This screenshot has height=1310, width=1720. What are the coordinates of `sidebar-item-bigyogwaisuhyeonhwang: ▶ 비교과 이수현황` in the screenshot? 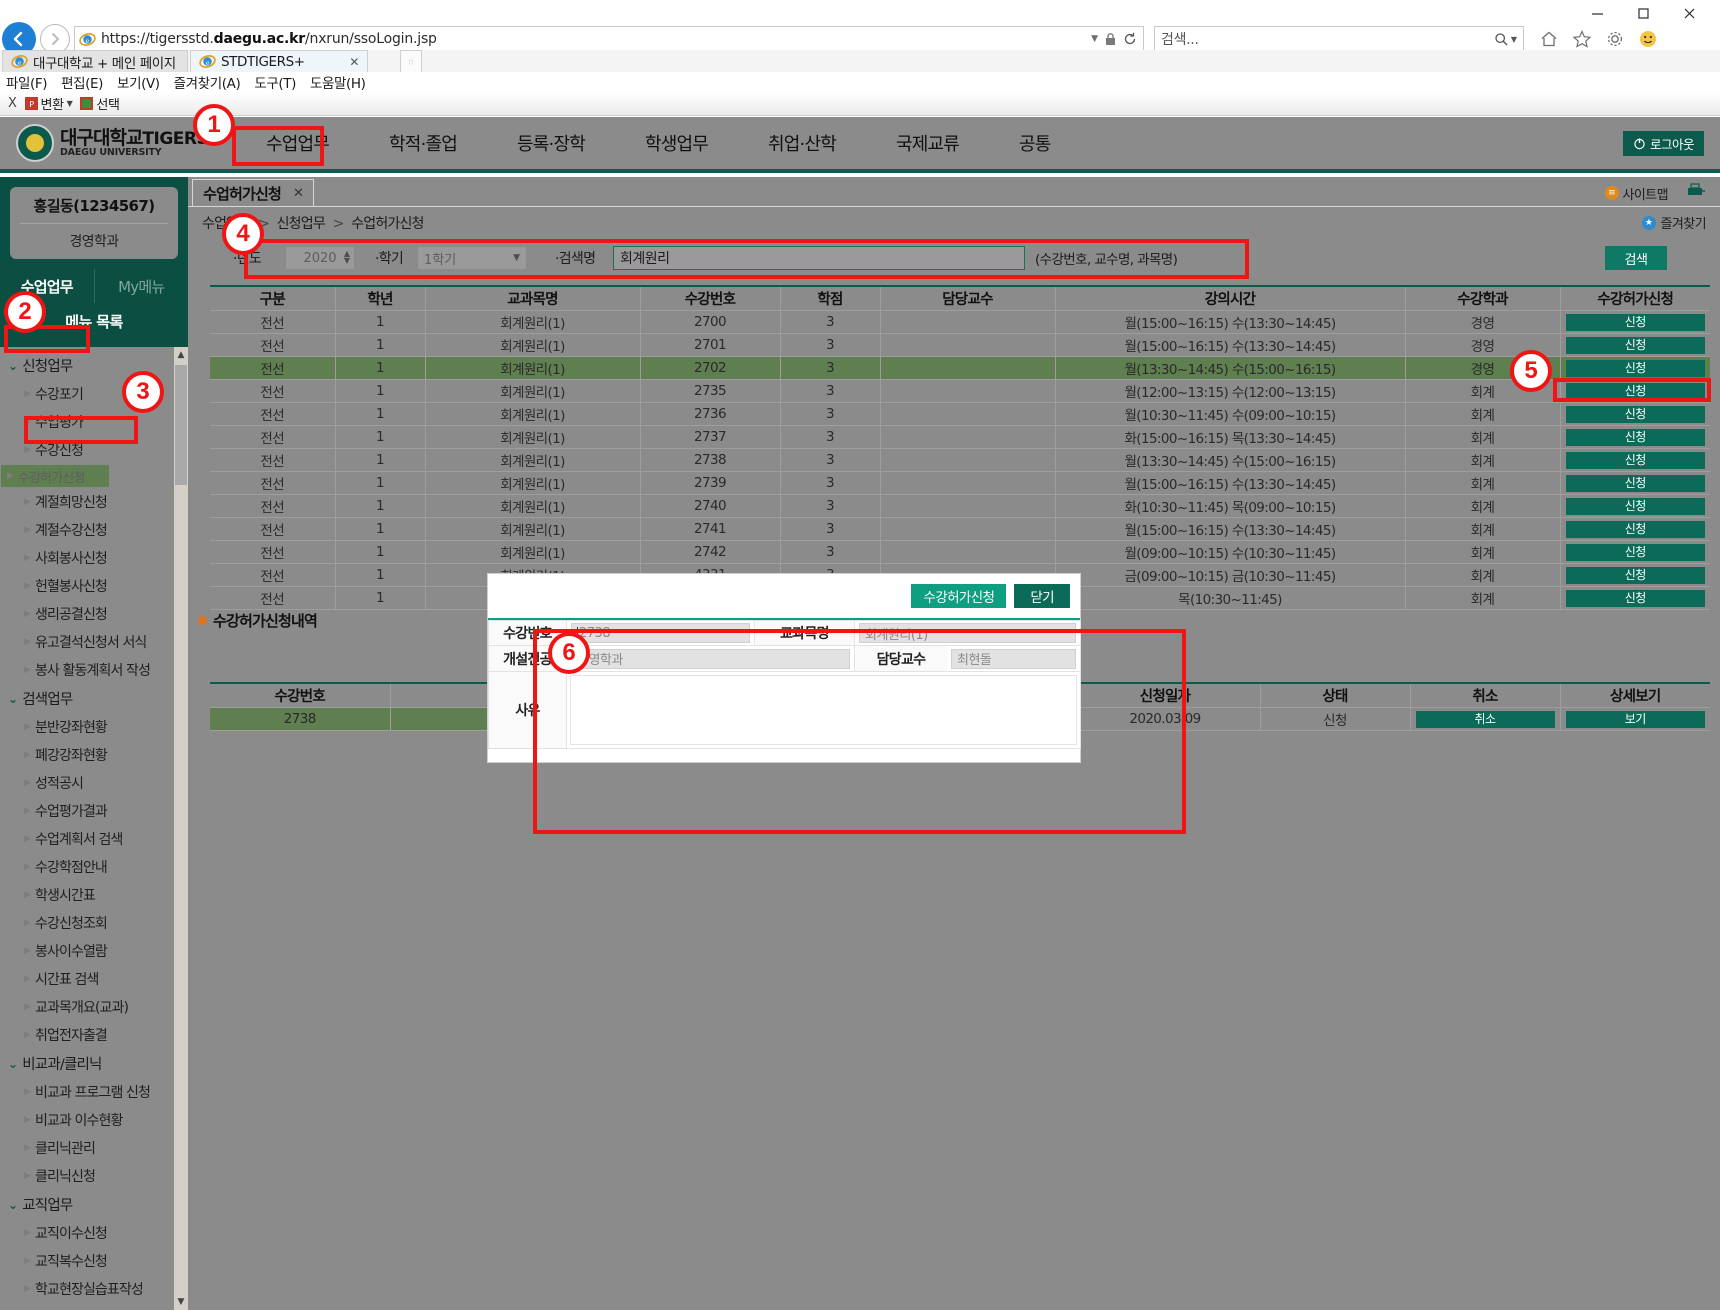 It's located at (94, 1120).